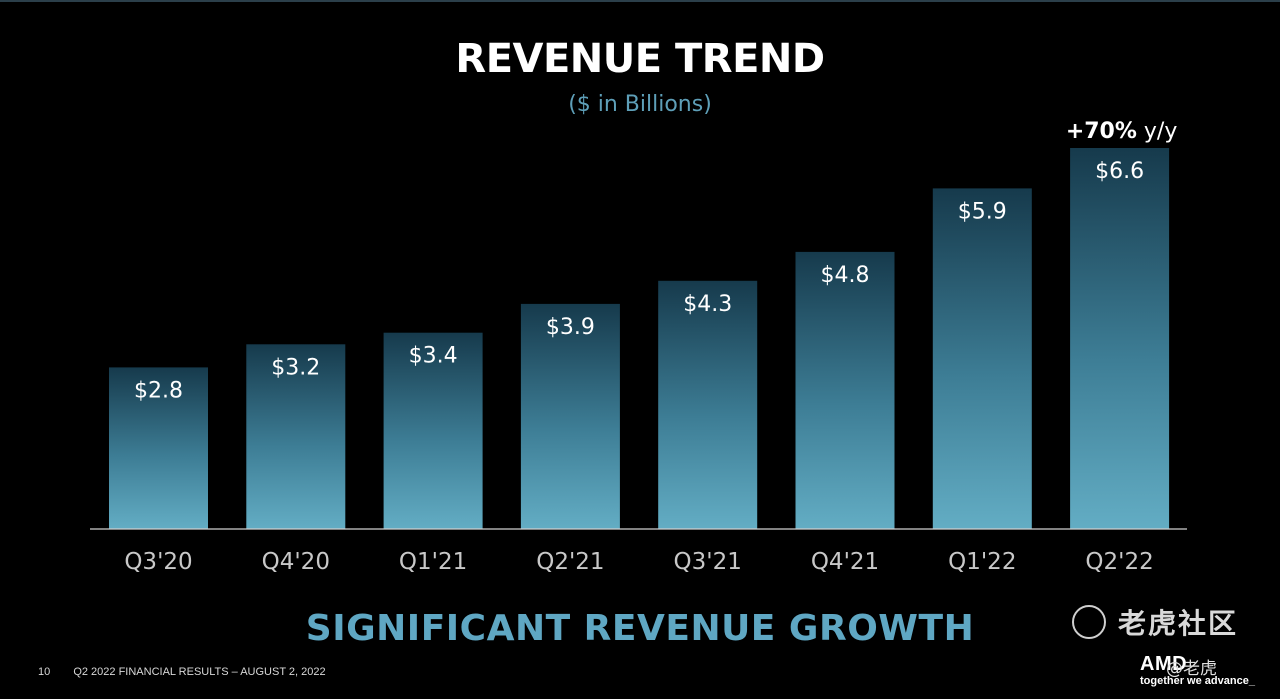  I want to click on value-label-q1-22: $5.9, so click(982, 211).